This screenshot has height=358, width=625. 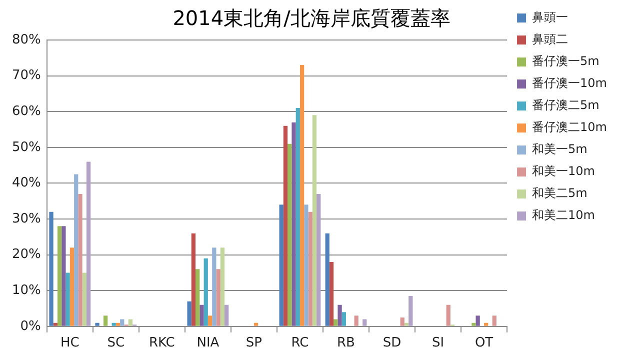 I want to click on legend-label: 番仔澳一10m, so click(x=570, y=83).